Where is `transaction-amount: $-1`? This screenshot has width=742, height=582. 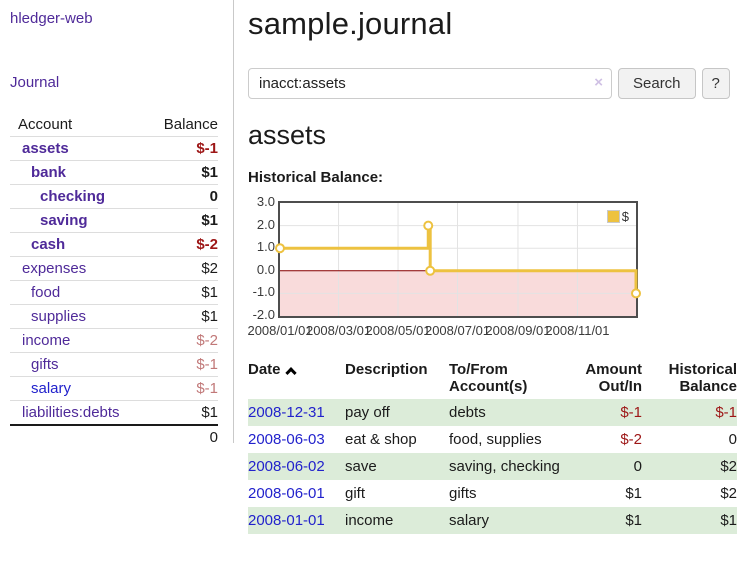
transaction-amount: $-1 is located at coordinates (631, 412).